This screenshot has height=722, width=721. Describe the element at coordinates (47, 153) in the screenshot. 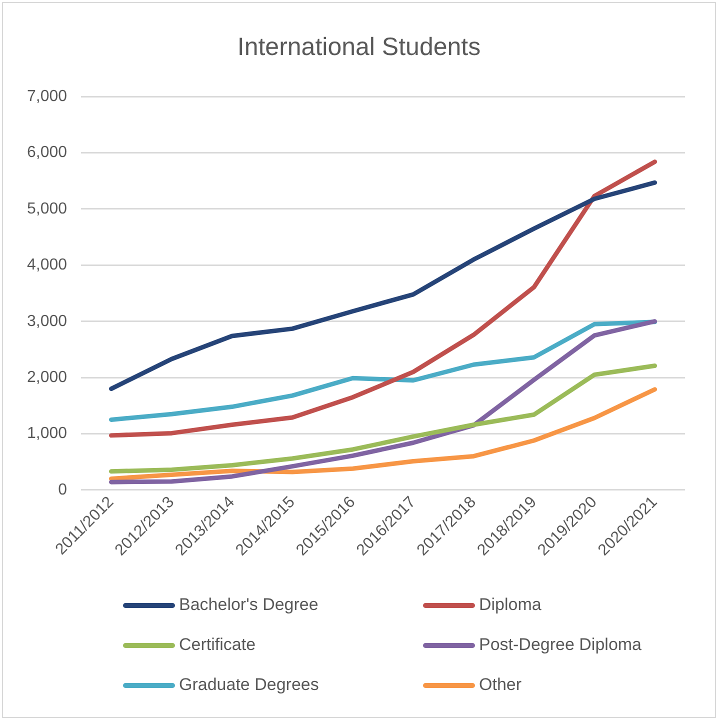

I see `y-tick-label: 6,000` at that location.